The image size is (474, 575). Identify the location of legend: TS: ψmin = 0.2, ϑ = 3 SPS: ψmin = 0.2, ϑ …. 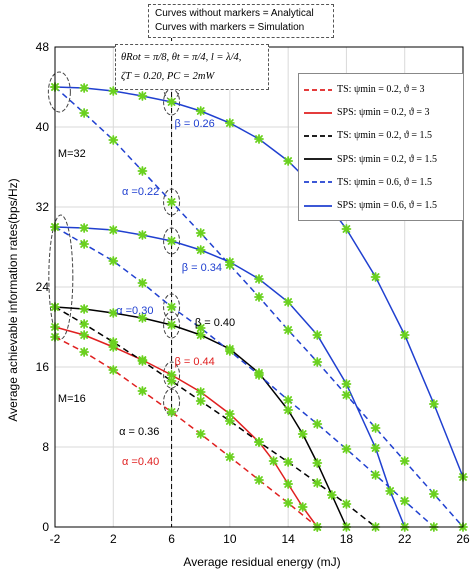
(381, 147).